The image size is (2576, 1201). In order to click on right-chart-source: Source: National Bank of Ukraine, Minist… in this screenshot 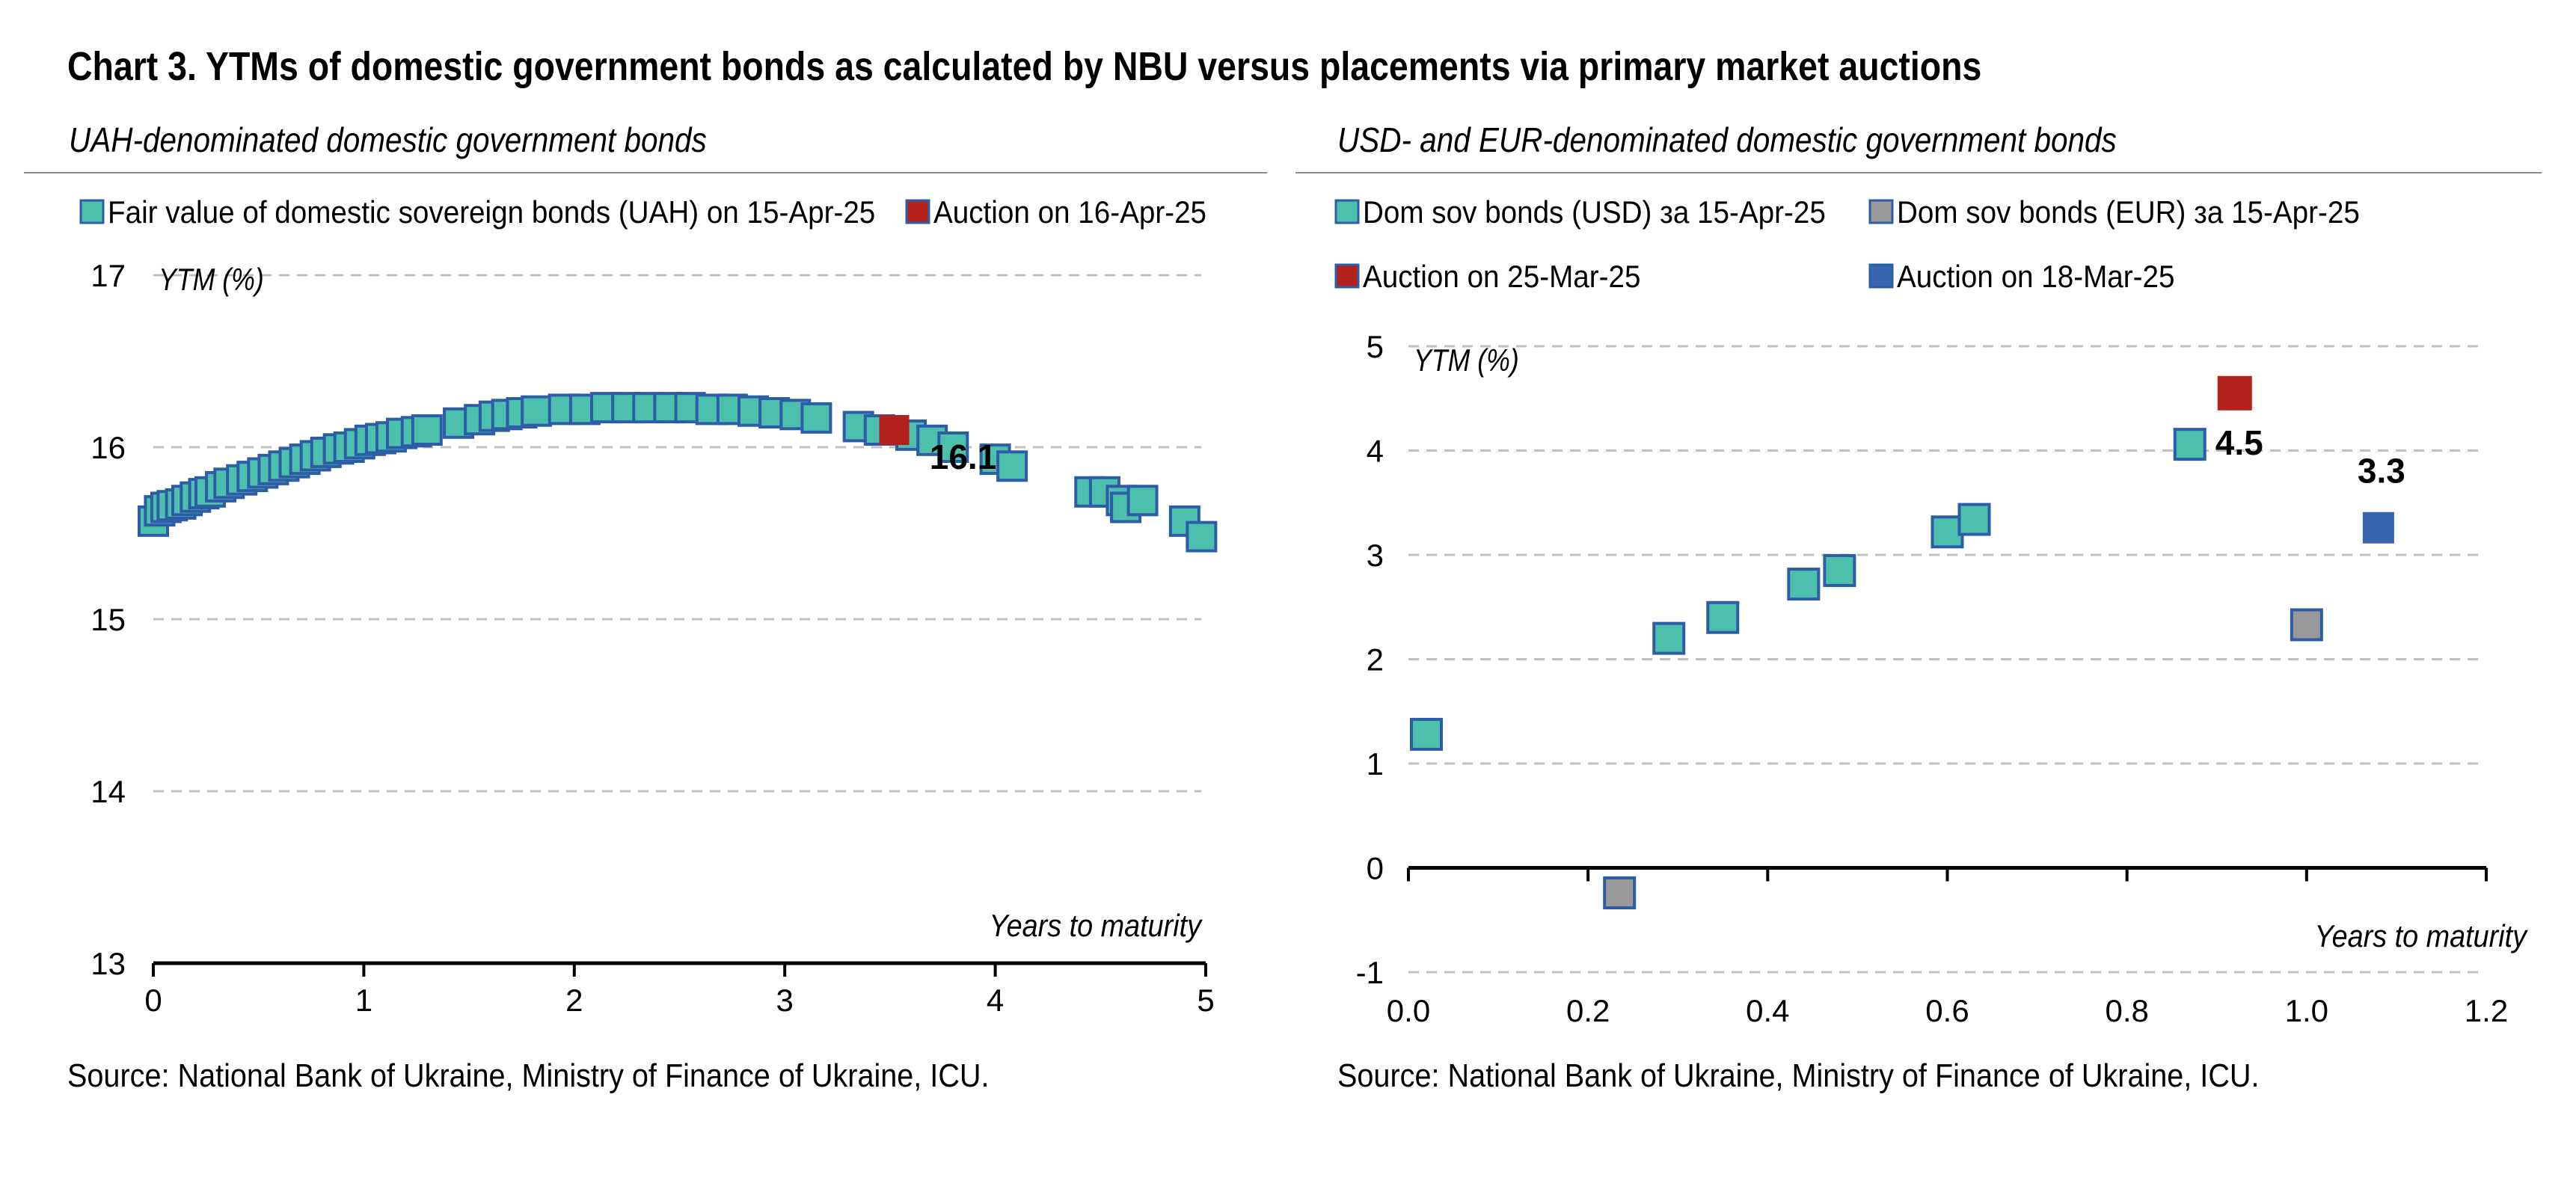, I will do `click(1798, 1075)`.